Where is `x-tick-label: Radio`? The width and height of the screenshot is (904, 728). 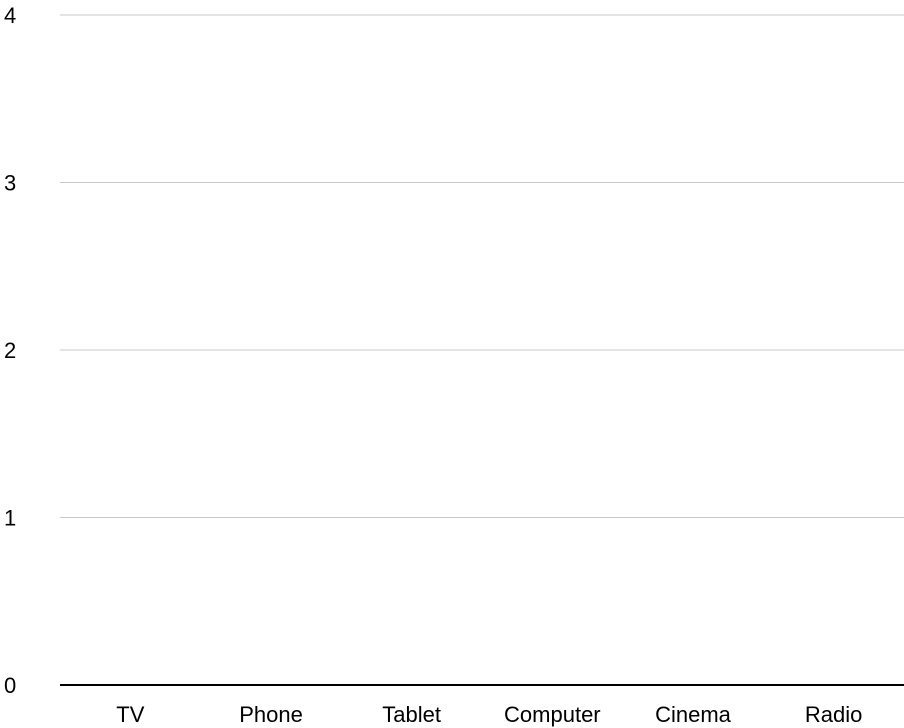 x-tick-label: Radio is located at coordinates (833, 714).